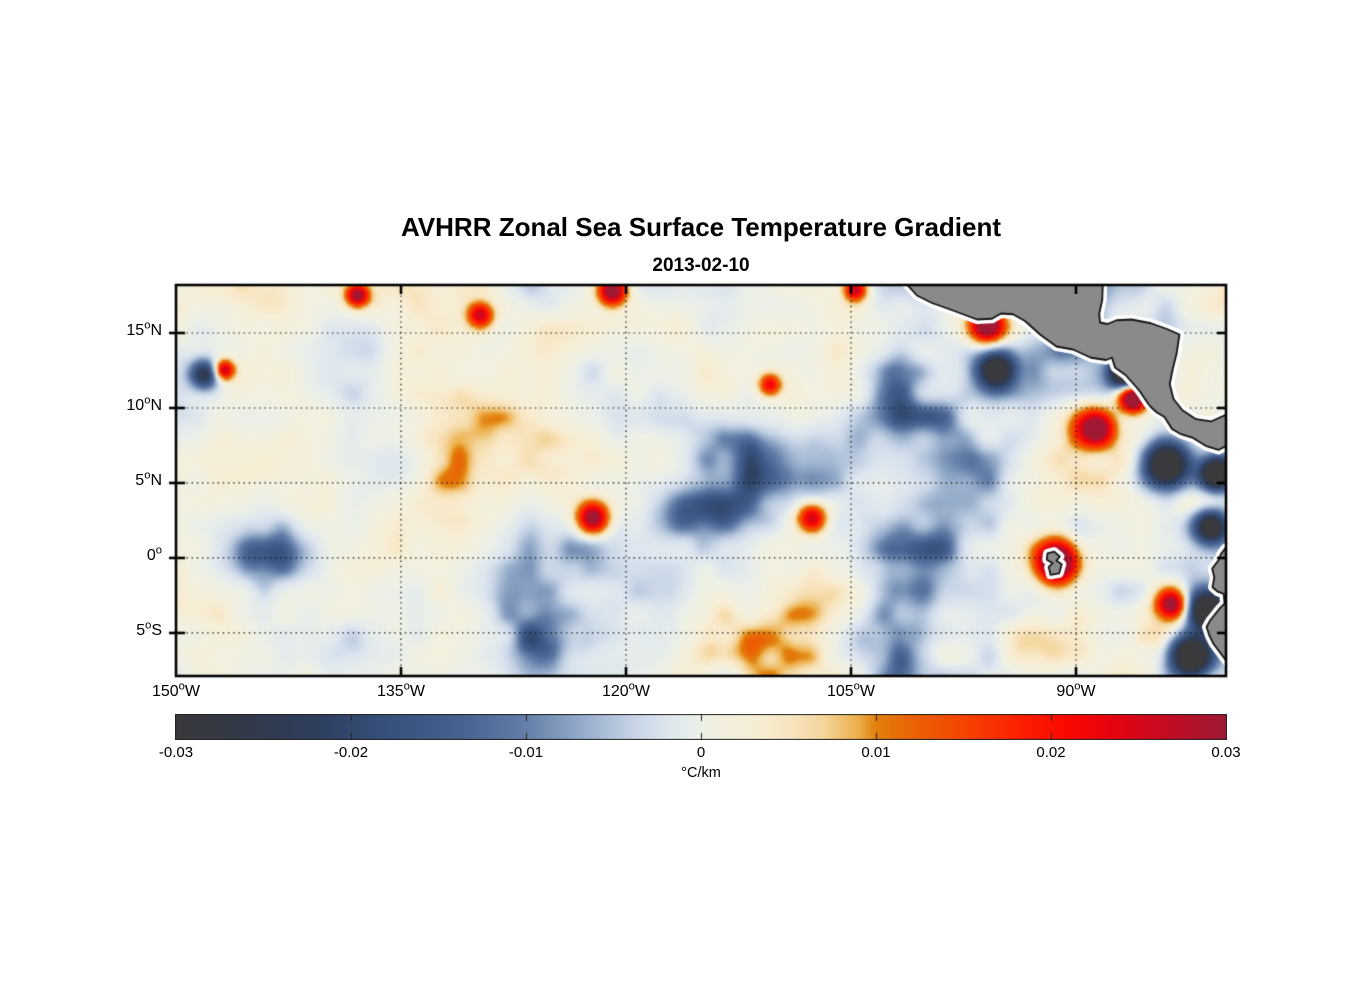 The image size is (1356, 1000). What do you see at coordinates (149, 629) in the screenshot?
I see `y-tick-label: 5oS` at bounding box center [149, 629].